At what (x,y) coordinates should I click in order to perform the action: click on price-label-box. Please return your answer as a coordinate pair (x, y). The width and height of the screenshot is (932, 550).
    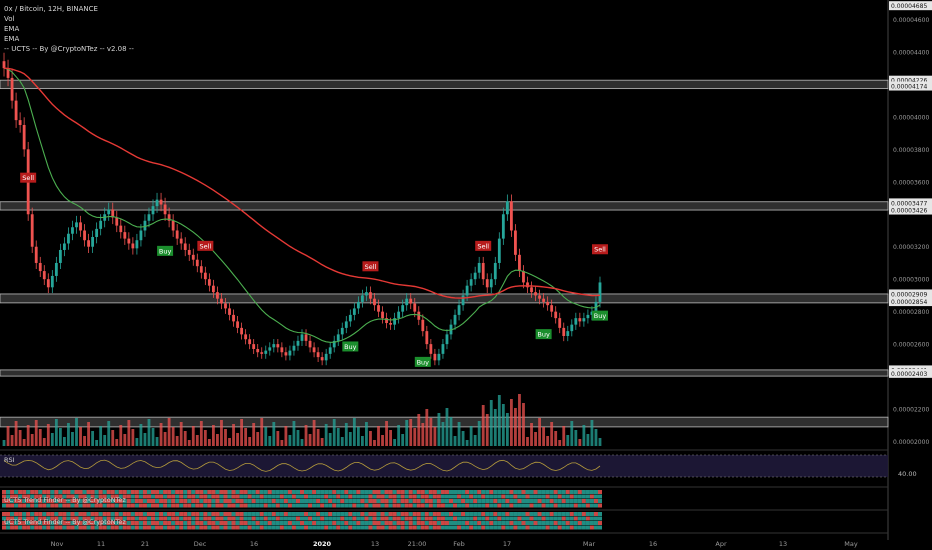
    Looking at the image, I should click on (910, 294).